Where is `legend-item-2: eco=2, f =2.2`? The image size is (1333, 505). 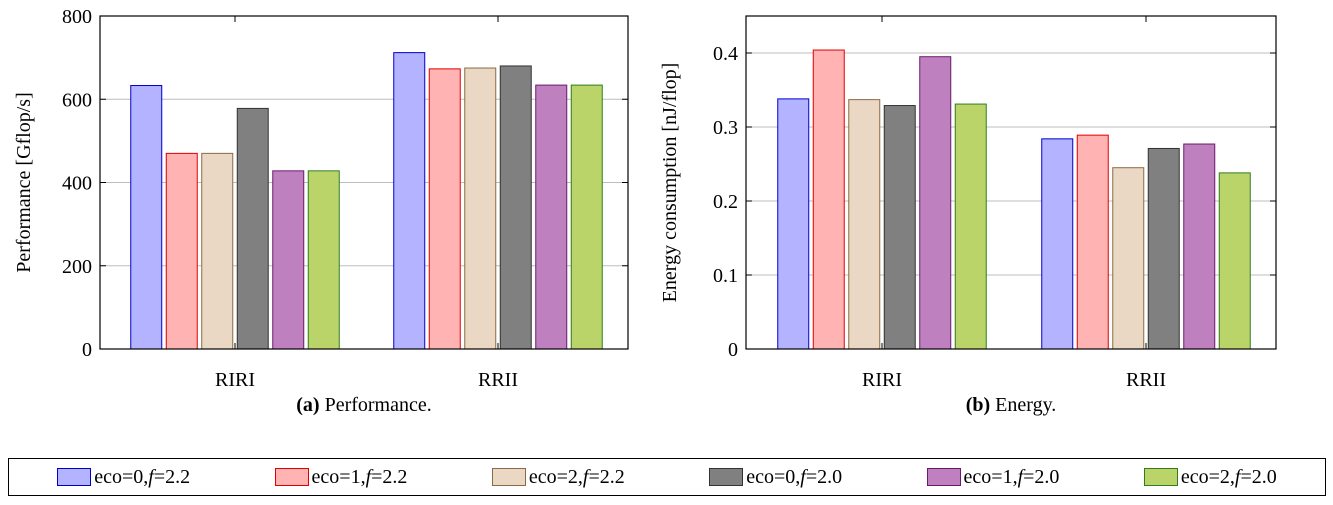
legend-item-2: eco=2, f =2.2 is located at coordinates (558, 477).